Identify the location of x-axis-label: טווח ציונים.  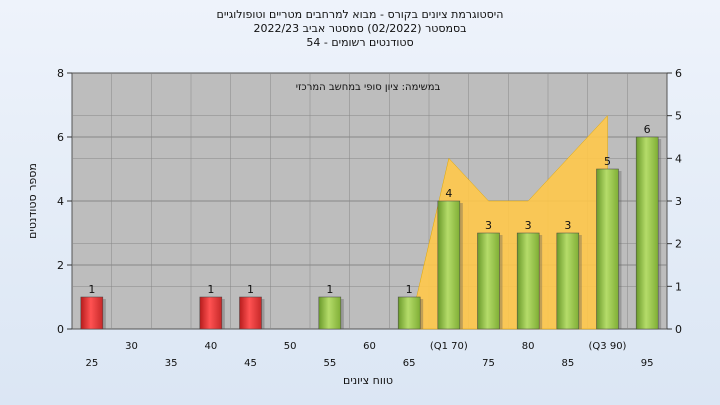
(368, 380).